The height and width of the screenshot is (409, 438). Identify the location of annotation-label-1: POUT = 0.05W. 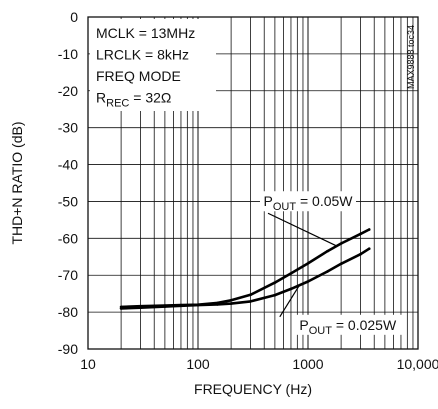
(309, 203).